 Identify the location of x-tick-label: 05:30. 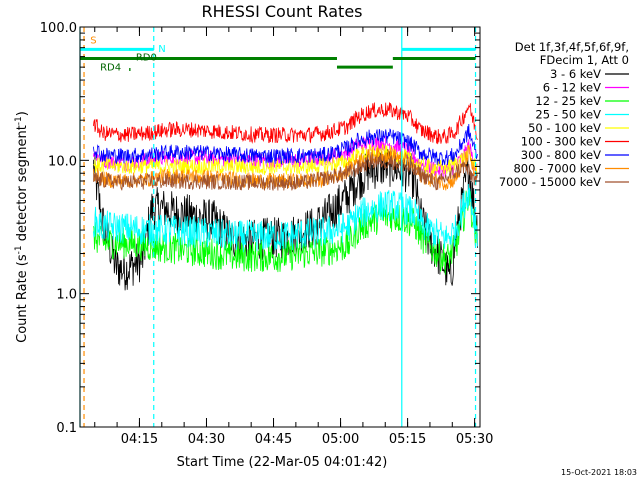
(474, 439).